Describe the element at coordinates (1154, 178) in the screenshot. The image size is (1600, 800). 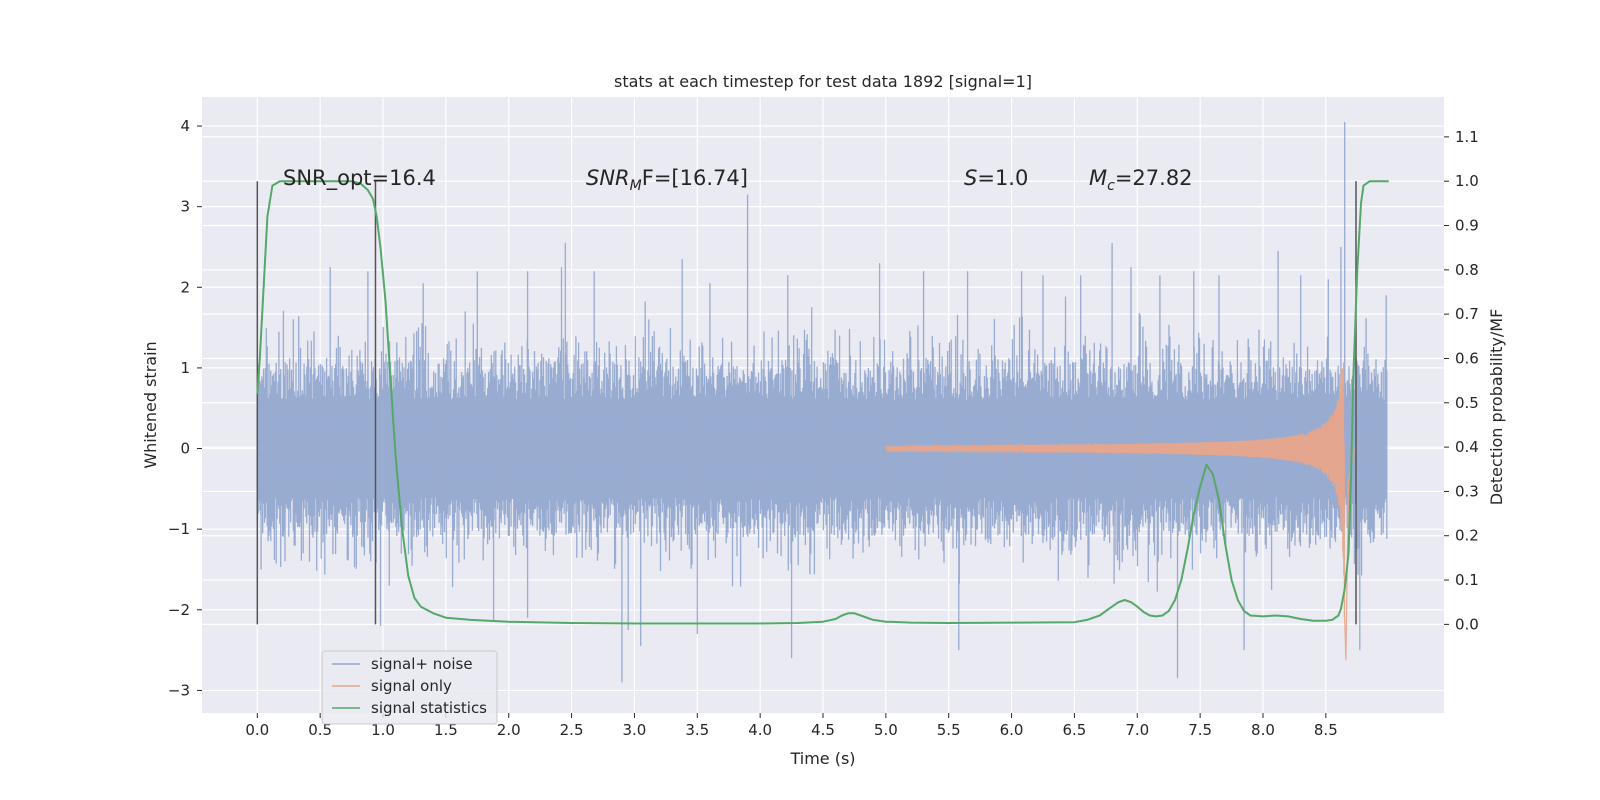
I see `mc-value: =27.82` at that location.